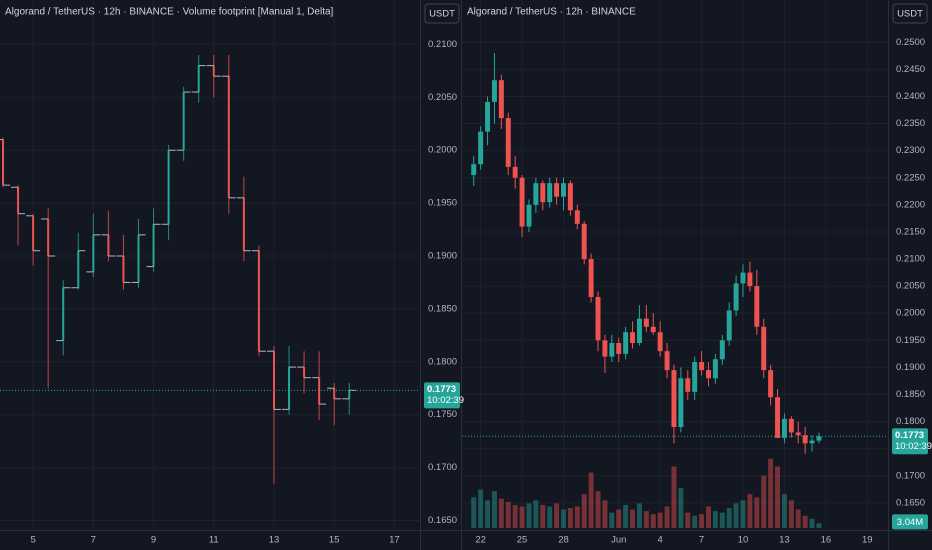 This screenshot has height=550, width=932. Describe the element at coordinates (743, 540) in the screenshot. I see `x-tick-label: 10` at that location.